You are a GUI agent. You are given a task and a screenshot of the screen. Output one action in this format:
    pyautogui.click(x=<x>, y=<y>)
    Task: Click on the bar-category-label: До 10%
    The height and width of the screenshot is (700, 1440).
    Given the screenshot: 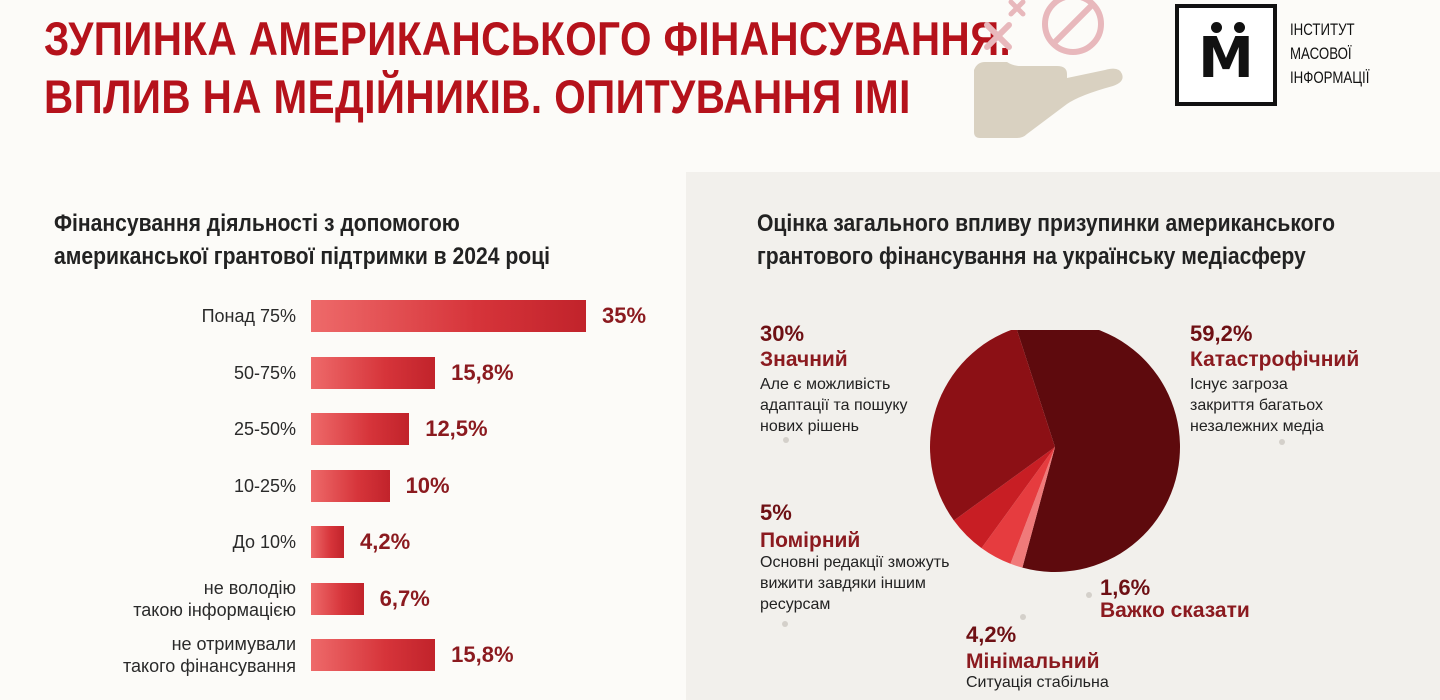 What is the action you would take?
    pyautogui.click(x=166, y=542)
    